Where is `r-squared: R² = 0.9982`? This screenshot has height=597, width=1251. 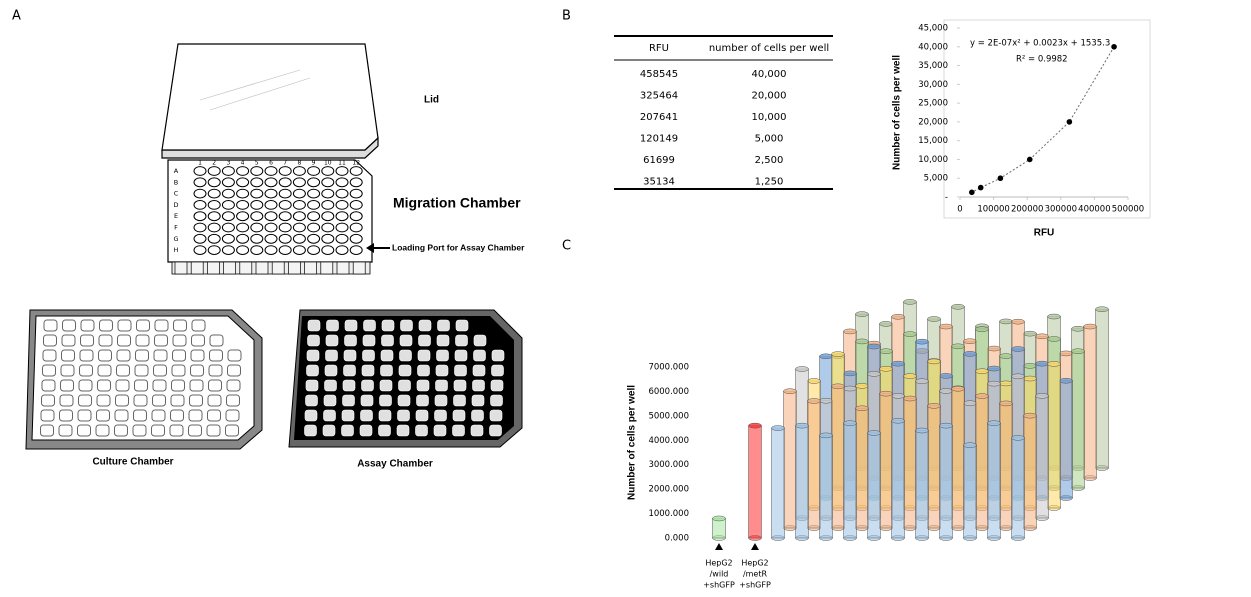
r-squared: R² = 0.9982 is located at coordinates (1042, 60).